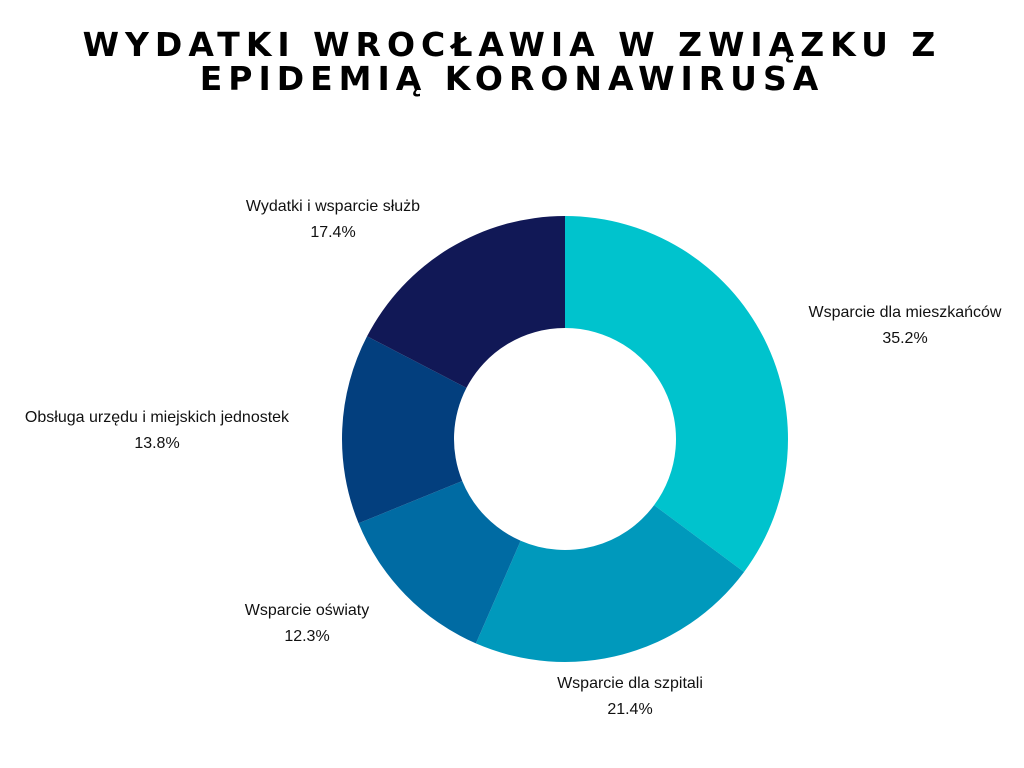 The image size is (1024, 768). I want to click on slice-wsparcie-dla-szpitali, so click(610, 583).